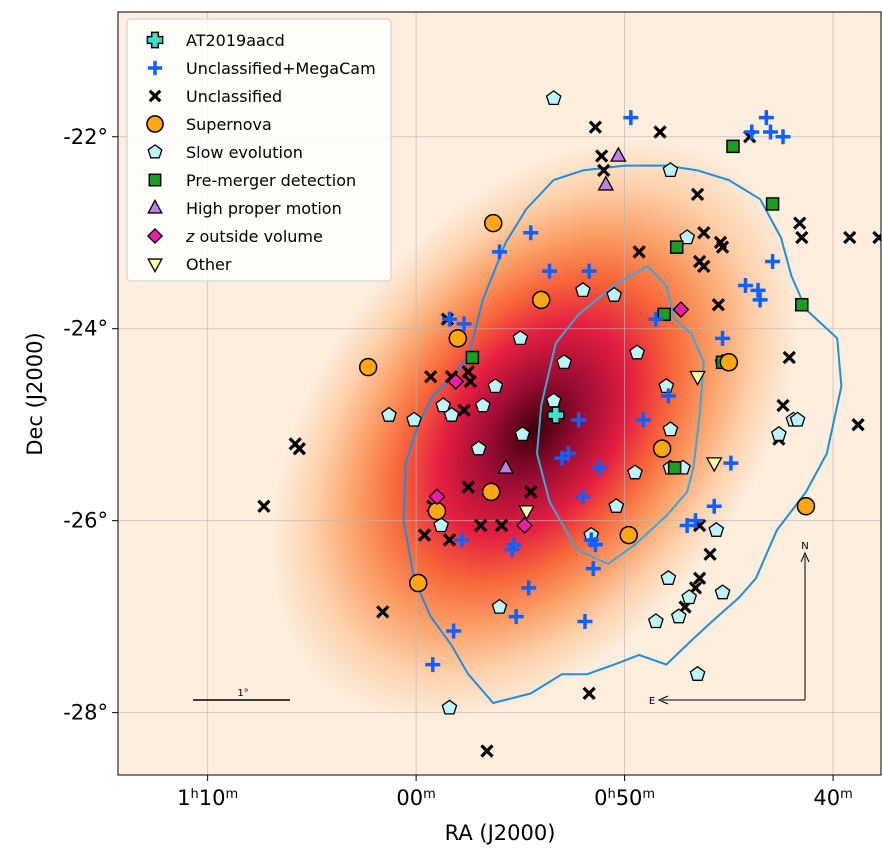 This screenshot has width=883, height=854. I want to click on legend-item: Other, so click(189, 264).